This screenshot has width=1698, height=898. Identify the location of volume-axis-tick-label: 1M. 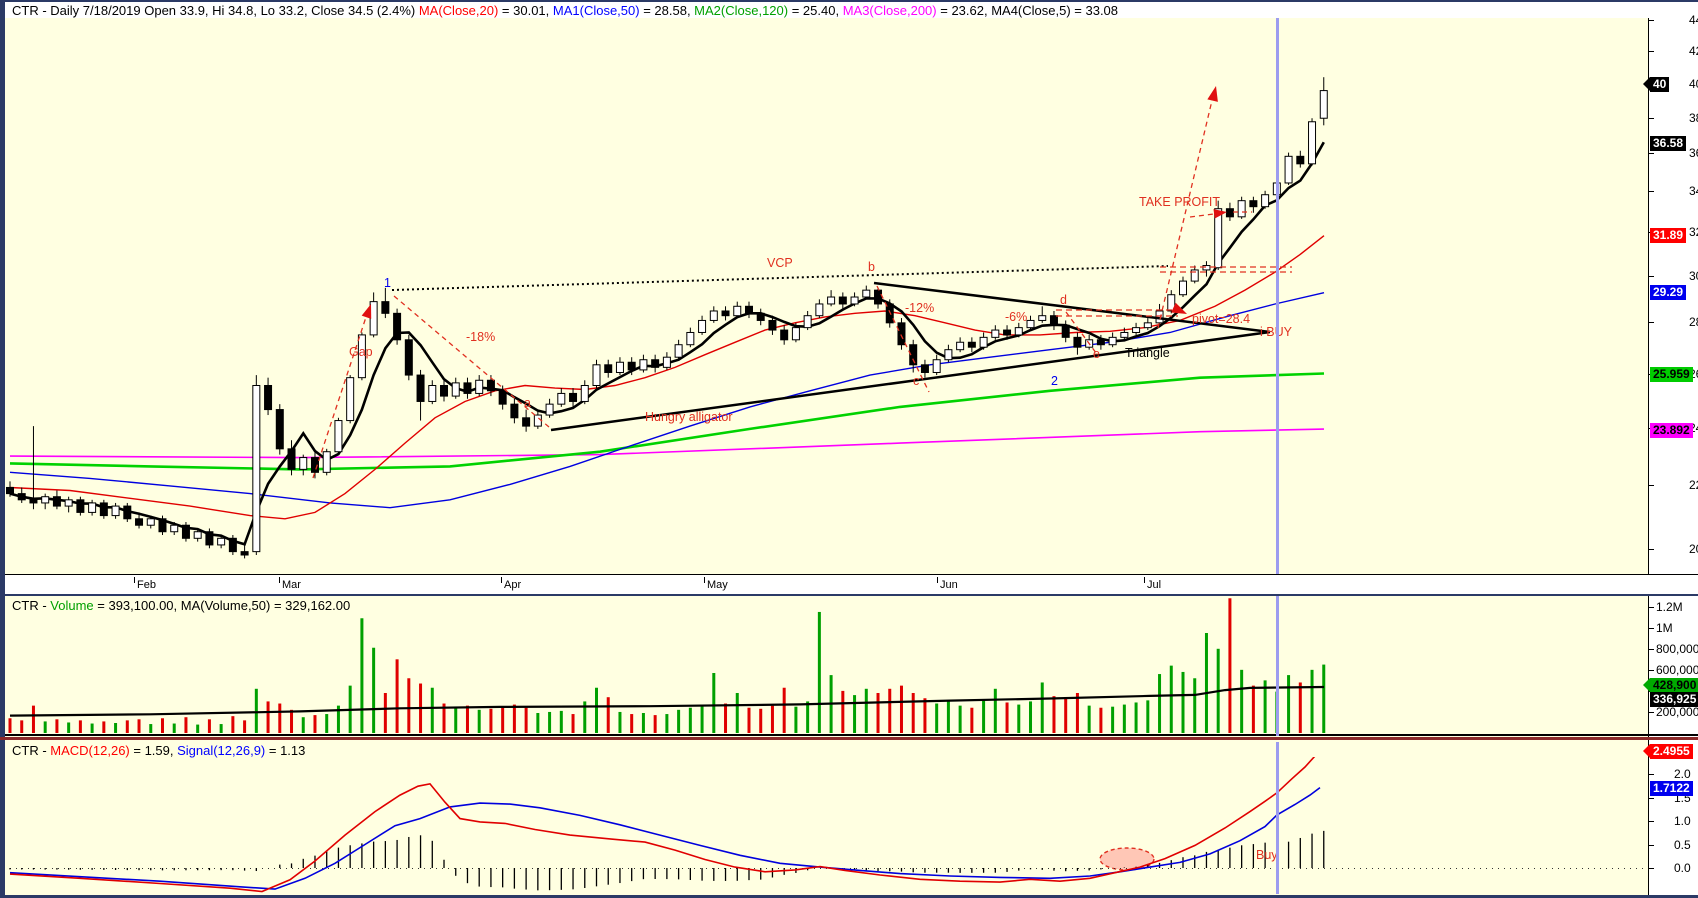
(1664, 628).